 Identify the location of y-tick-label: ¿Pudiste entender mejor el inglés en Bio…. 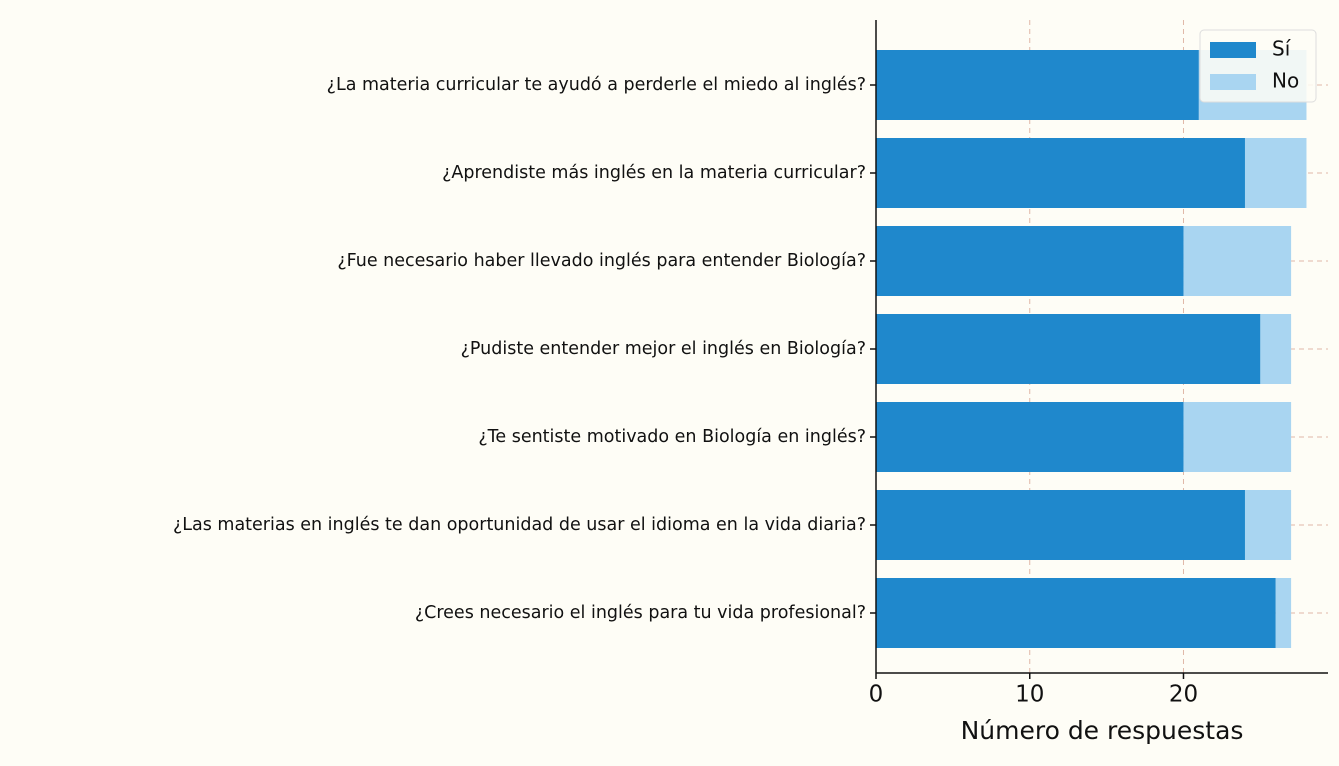
(663, 349).